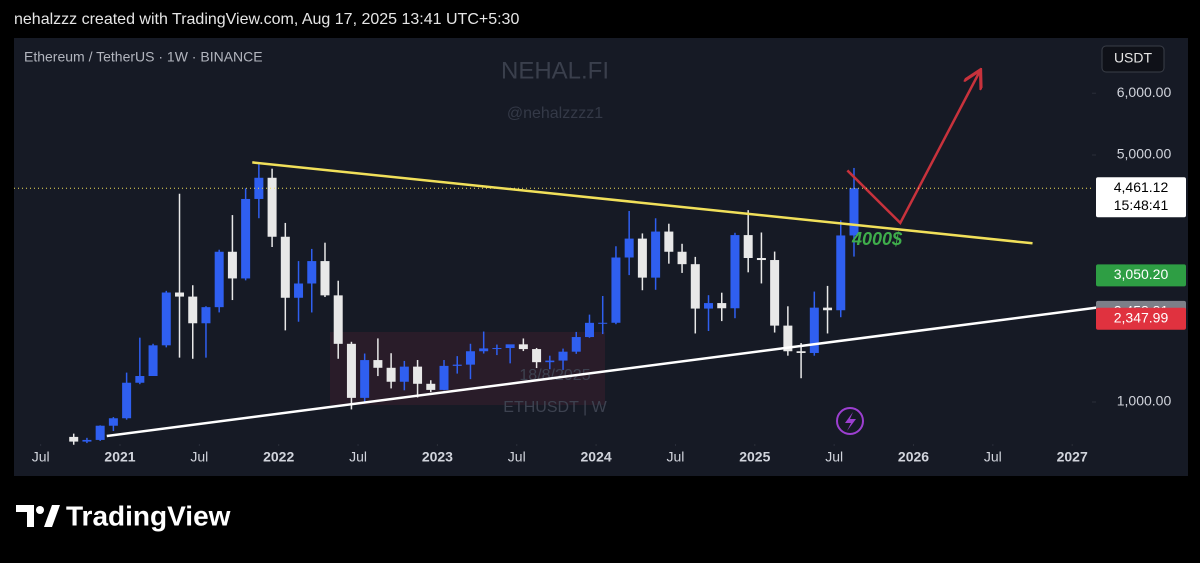 The image size is (1200, 563). What do you see at coordinates (1144, 154) in the screenshot?
I see `y-tick-label: 5,000.00` at bounding box center [1144, 154].